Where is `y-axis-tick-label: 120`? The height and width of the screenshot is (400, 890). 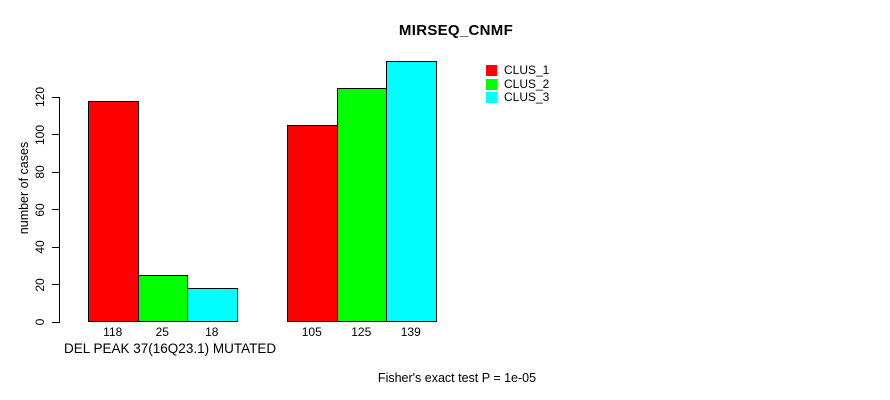 y-axis-tick-label: 120 is located at coordinates (40, 97).